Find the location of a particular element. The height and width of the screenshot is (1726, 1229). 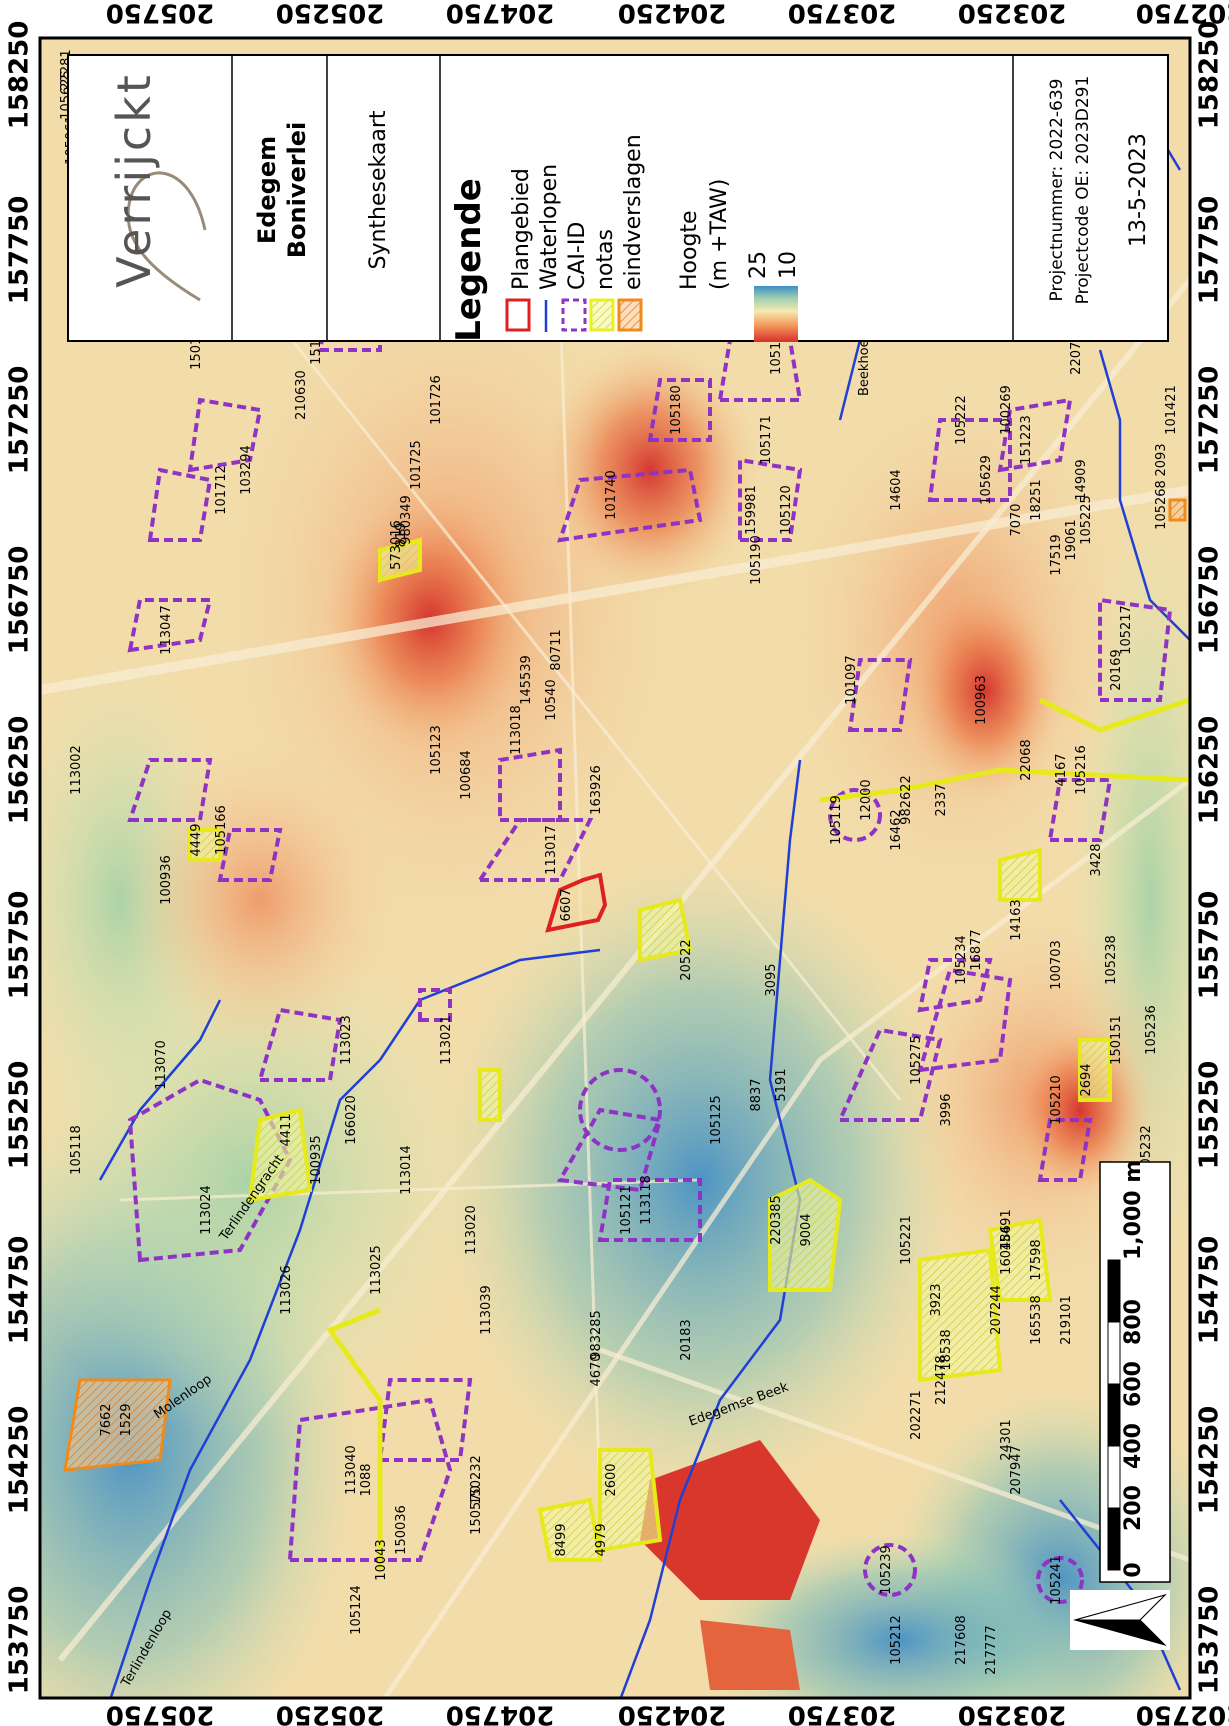

site-id-label: 113014 is located at coordinates (406, 1170).